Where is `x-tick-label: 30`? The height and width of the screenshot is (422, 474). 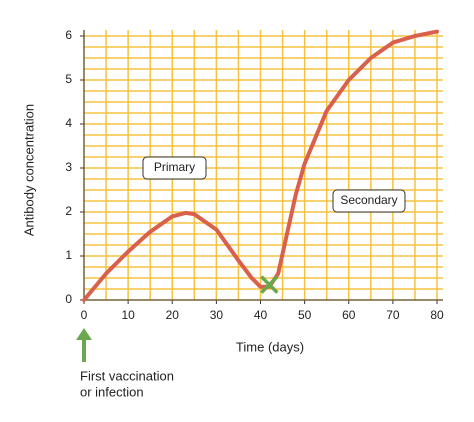 x-tick-label: 30 is located at coordinates (217, 315).